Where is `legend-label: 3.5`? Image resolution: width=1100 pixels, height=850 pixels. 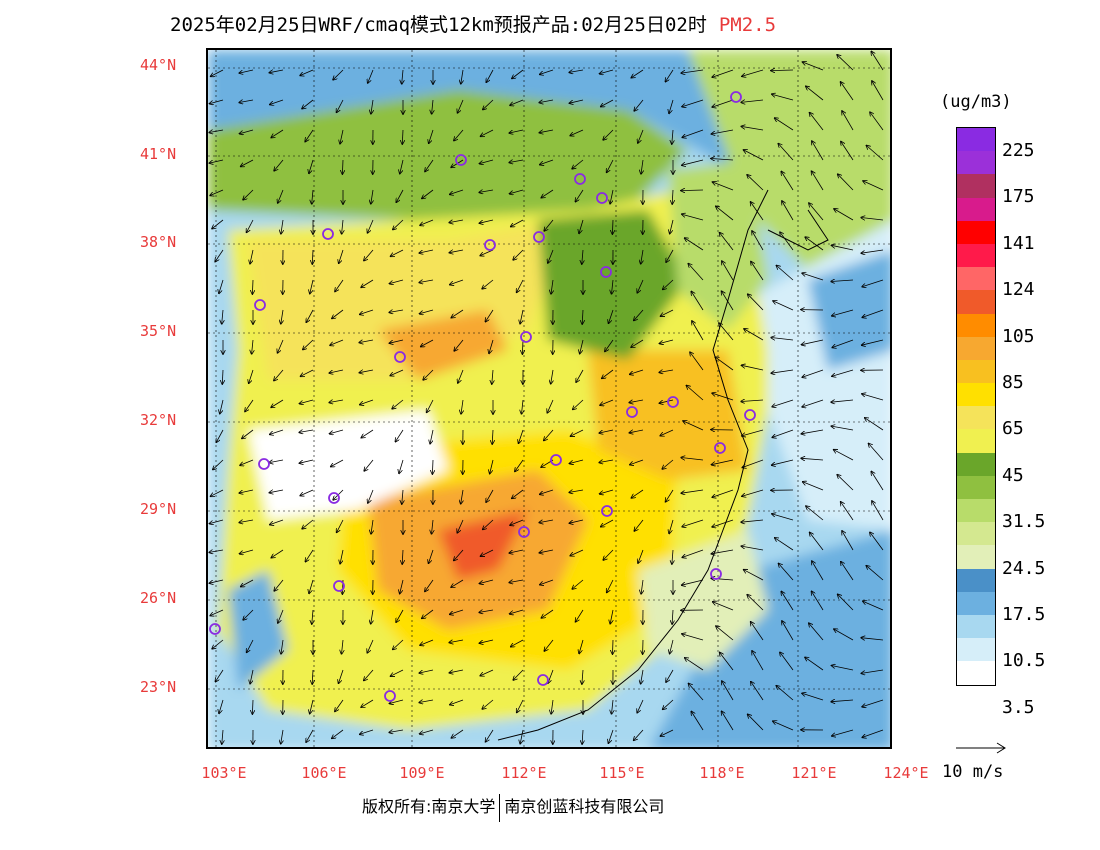 legend-label: 3.5 is located at coordinates (1018, 707).